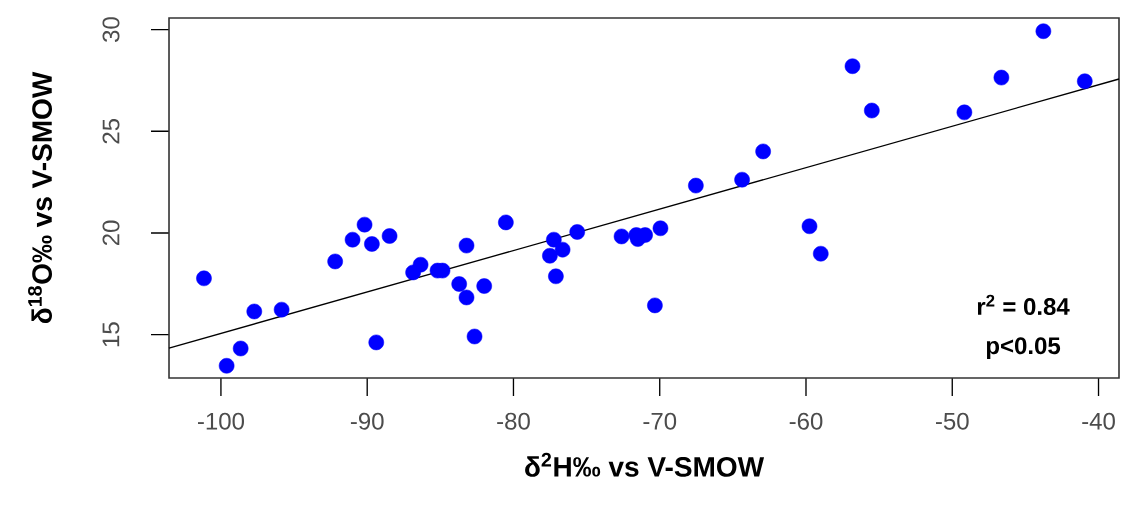  I want to click on y-tick-label: 20, so click(111, 233).